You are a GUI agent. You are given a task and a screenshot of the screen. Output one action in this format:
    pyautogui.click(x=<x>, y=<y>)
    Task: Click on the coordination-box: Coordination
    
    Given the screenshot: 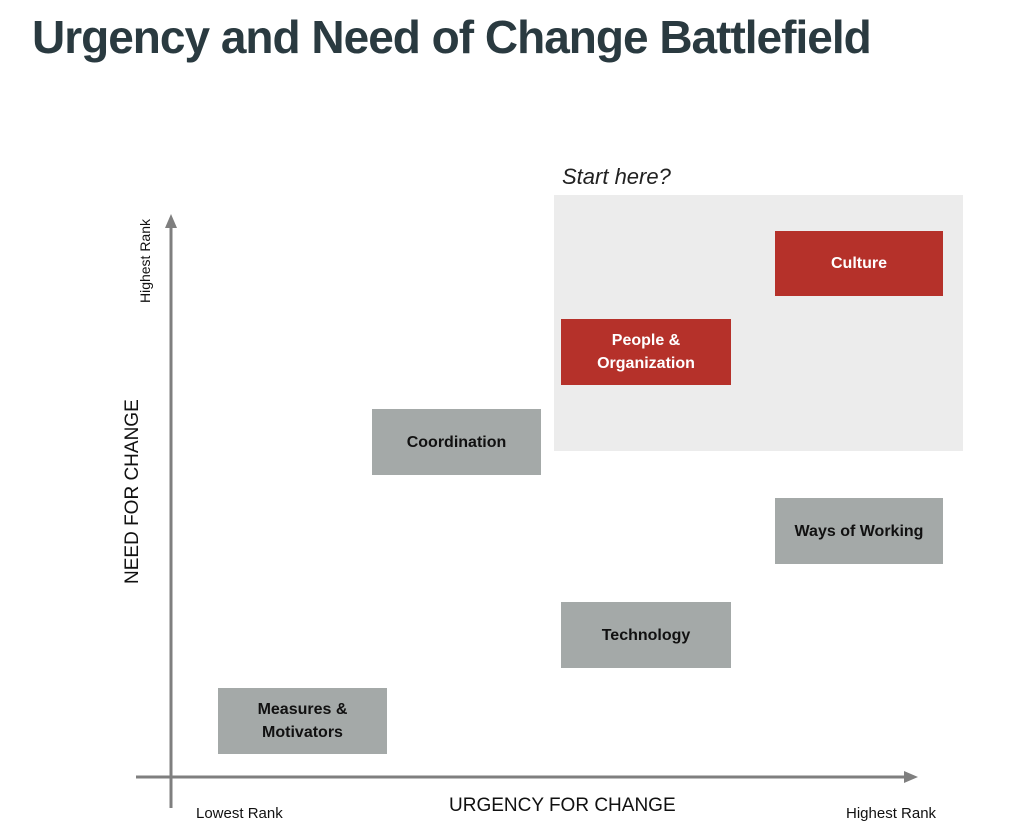 What is the action you would take?
    pyautogui.click(x=456, y=442)
    